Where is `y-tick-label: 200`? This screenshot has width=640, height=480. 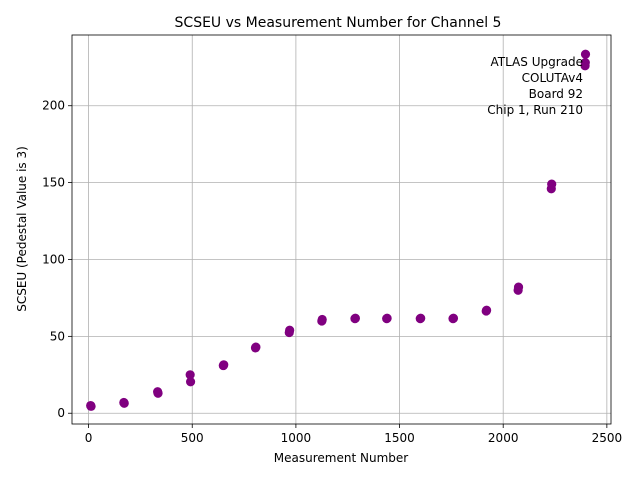 y-tick-label: 200 is located at coordinates (53, 106).